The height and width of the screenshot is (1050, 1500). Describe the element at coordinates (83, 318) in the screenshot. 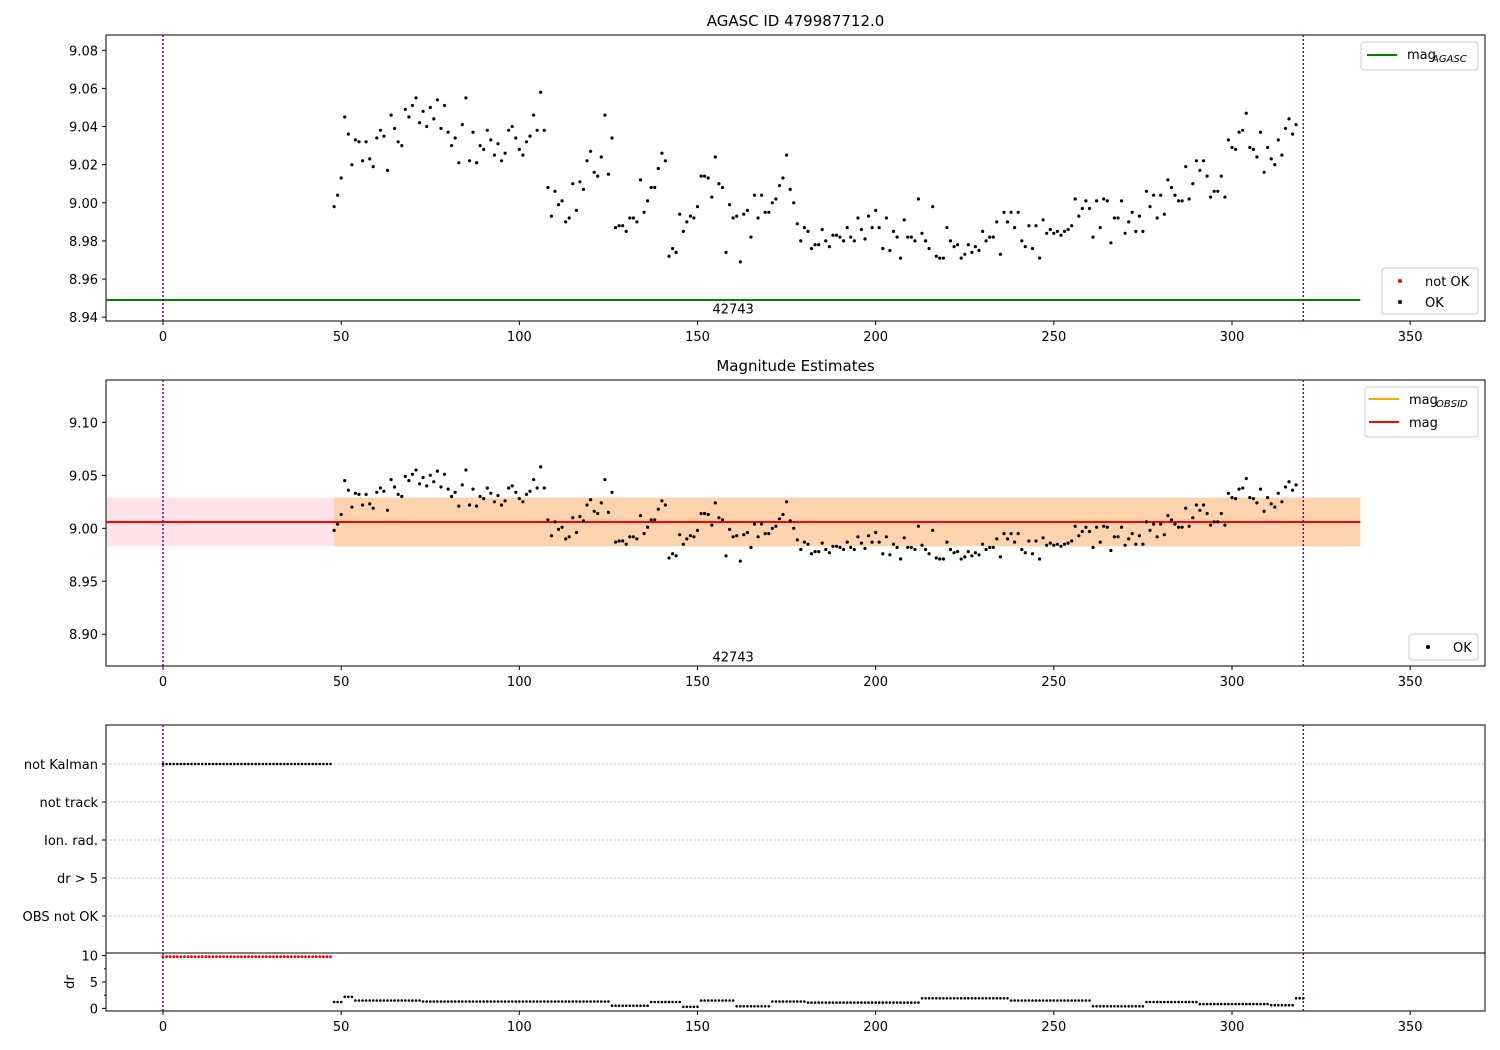

I see `y-tick-label: 8.94` at that location.